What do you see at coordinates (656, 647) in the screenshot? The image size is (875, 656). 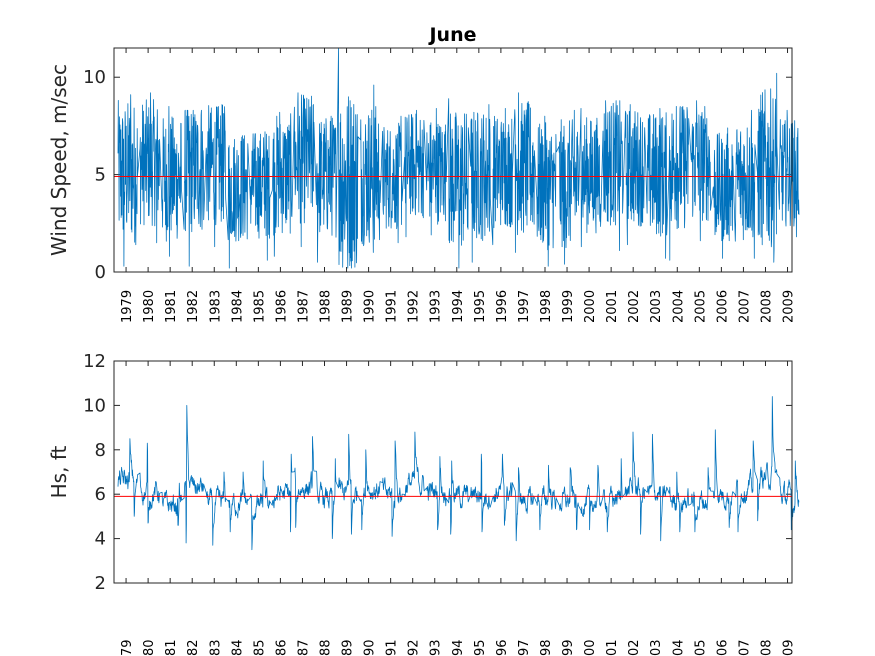 I see `x-tick-label: 03` at bounding box center [656, 647].